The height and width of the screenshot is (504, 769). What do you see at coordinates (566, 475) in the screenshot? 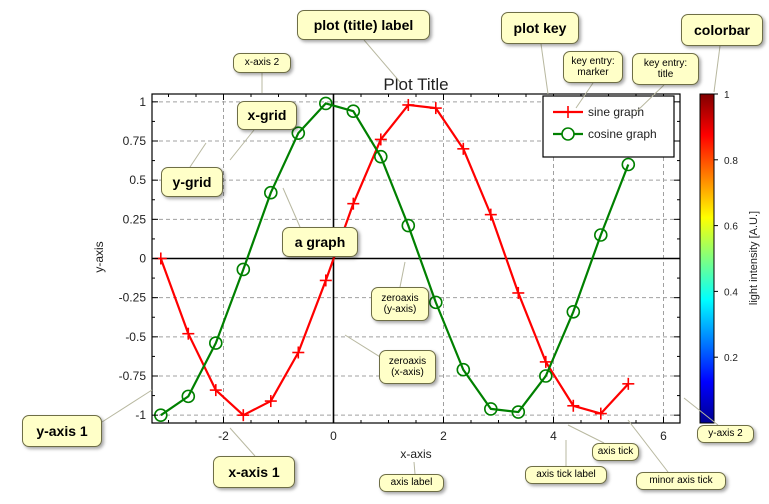
I see `callout-axis-tick-label: axis tick label` at bounding box center [566, 475].